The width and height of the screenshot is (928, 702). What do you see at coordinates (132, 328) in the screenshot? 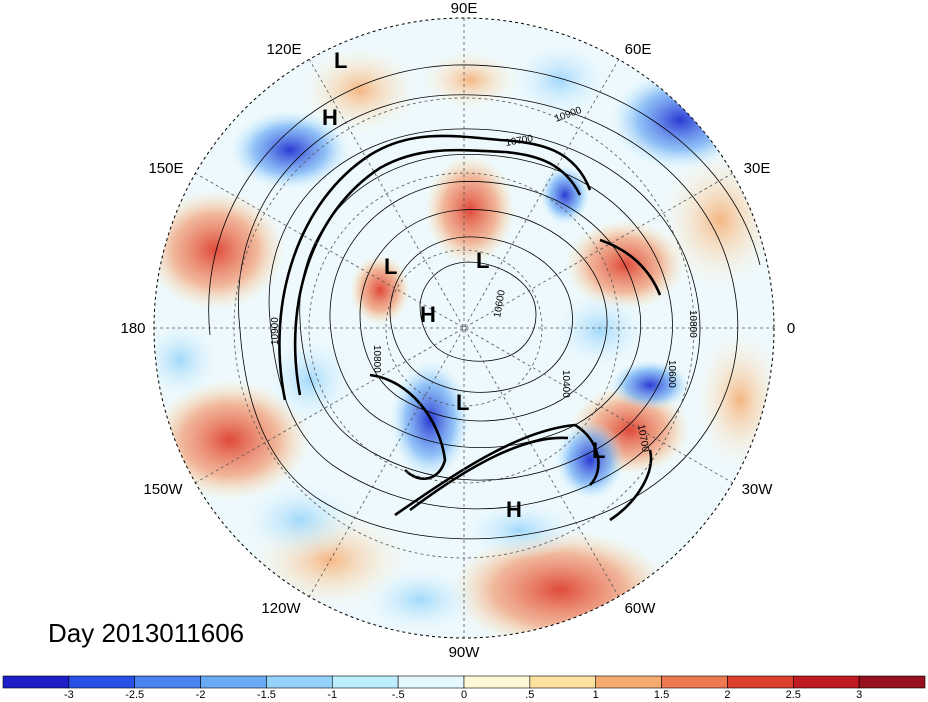
I see `lon-label-180: 180` at bounding box center [132, 328].